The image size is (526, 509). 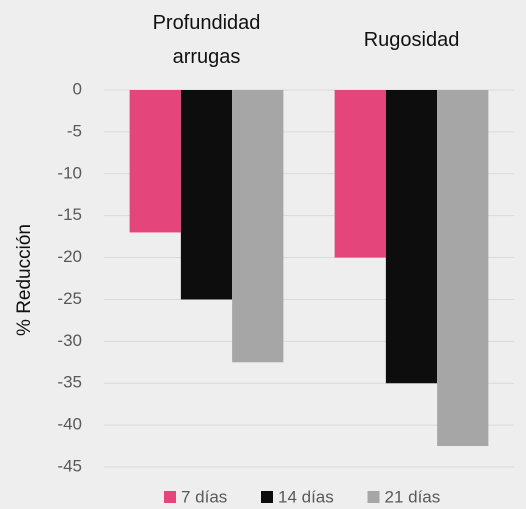 What do you see at coordinates (206, 40) in the screenshot?
I see `category-label: Profundidad arrugas` at bounding box center [206, 40].